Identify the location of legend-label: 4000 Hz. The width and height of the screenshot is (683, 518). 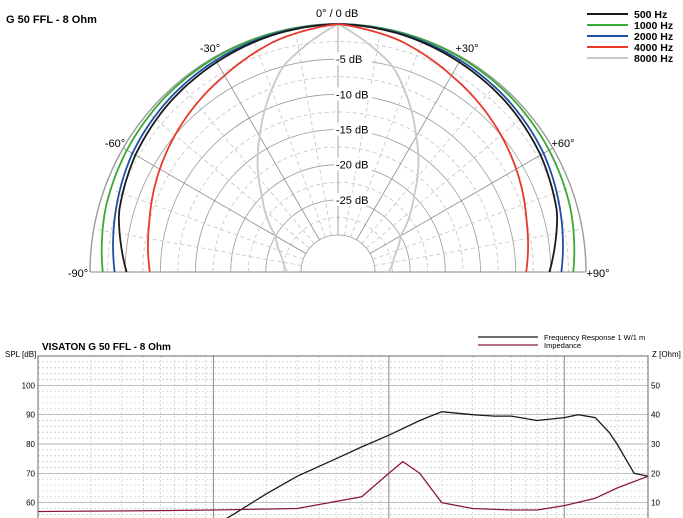
(653, 48).